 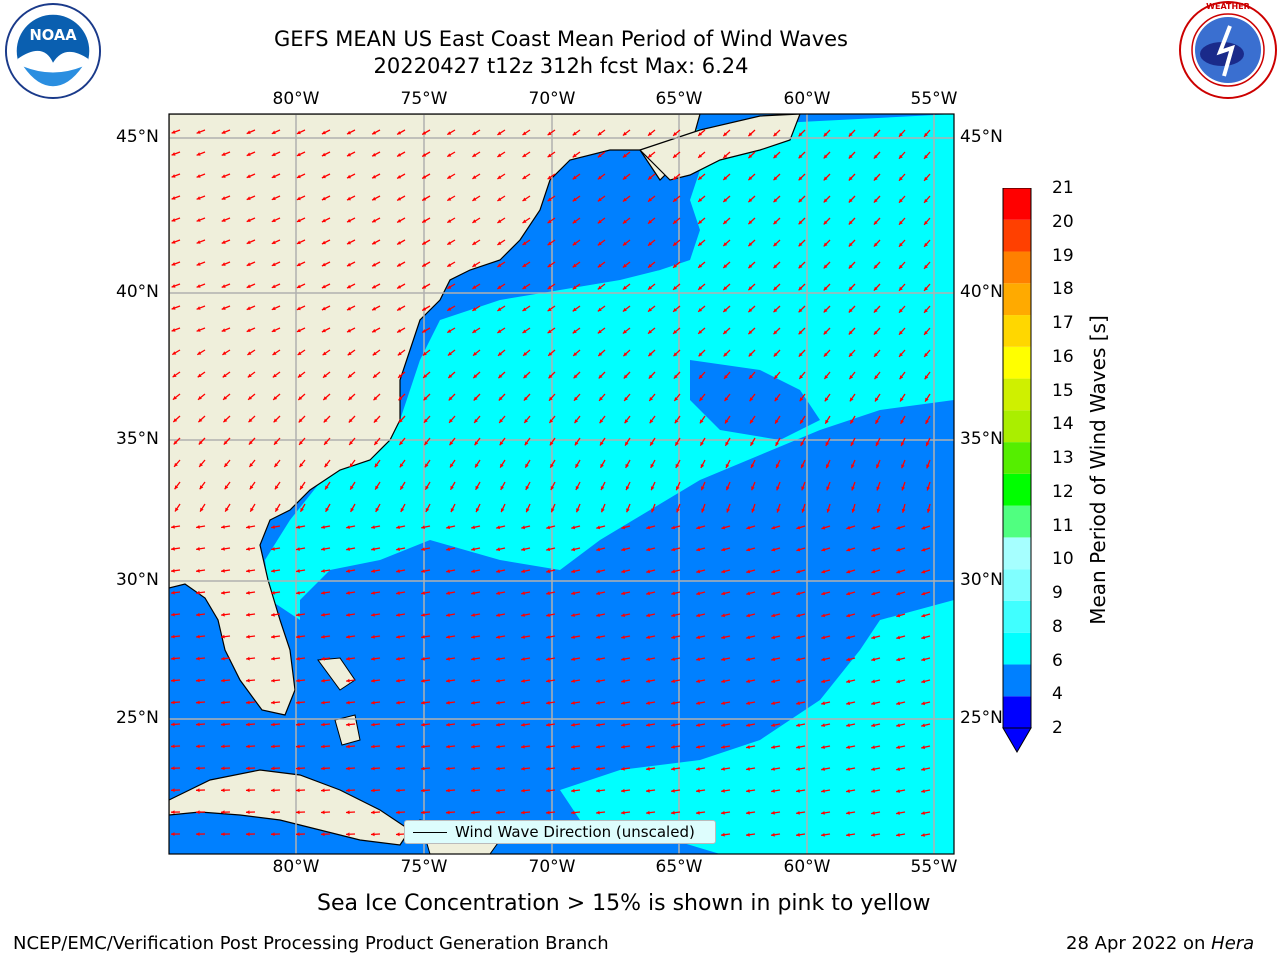 What do you see at coordinates (137, 292) in the screenshot?
I see `lat-label: 40°N` at bounding box center [137, 292].